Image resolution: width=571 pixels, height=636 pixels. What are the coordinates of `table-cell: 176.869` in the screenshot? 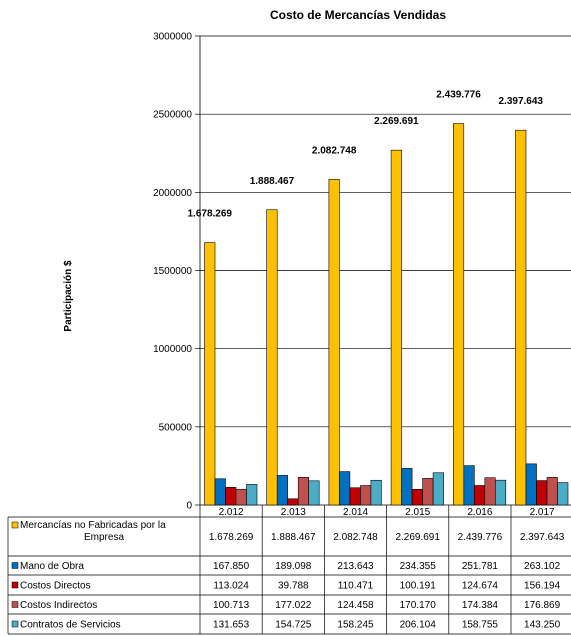 It's located at (542, 605).